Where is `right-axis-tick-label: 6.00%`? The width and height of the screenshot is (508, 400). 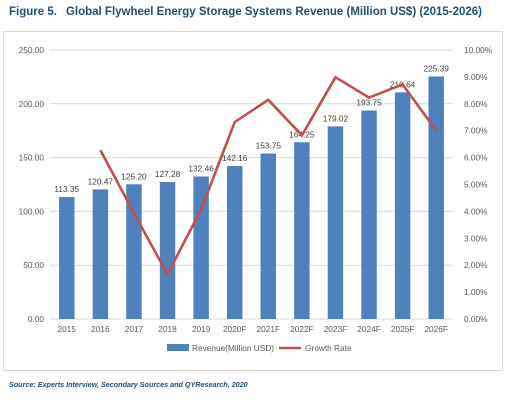 right-axis-tick-label: 6.00% is located at coordinates (476, 158).